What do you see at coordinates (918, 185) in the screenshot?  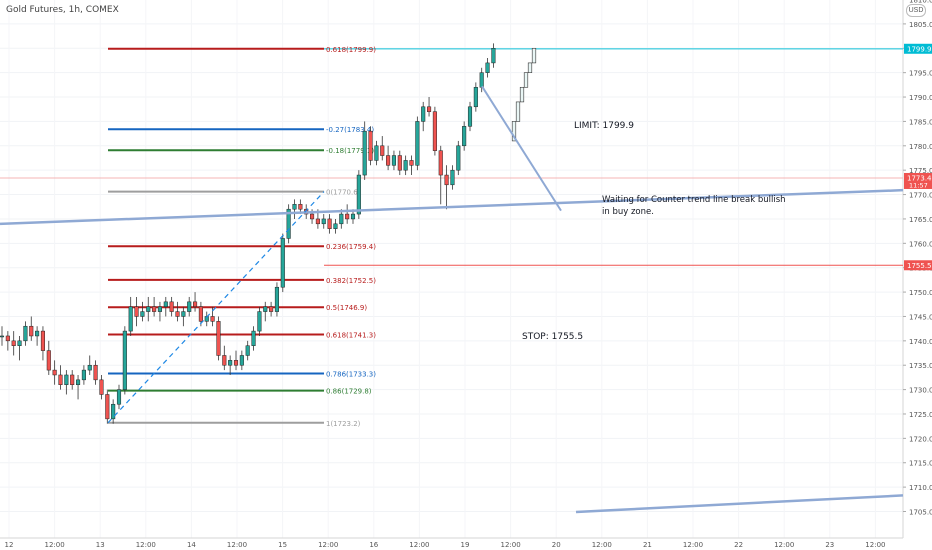 I see `price-label-countdown: 11:57` at bounding box center [918, 185].